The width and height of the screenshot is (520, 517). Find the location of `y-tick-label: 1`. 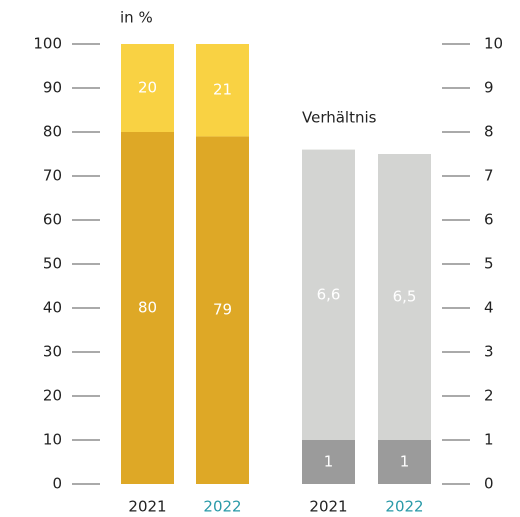

y-tick-label: 1 is located at coordinates (489, 440).